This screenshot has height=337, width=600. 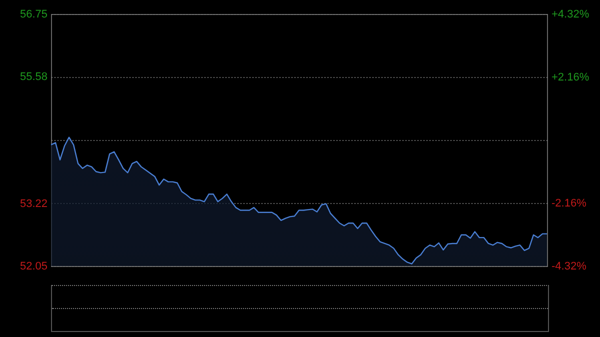 What do you see at coordinates (569, 266) in the screenshot?
I see `y2-tick-label: -4.32%` at bounding box center [569, 266].